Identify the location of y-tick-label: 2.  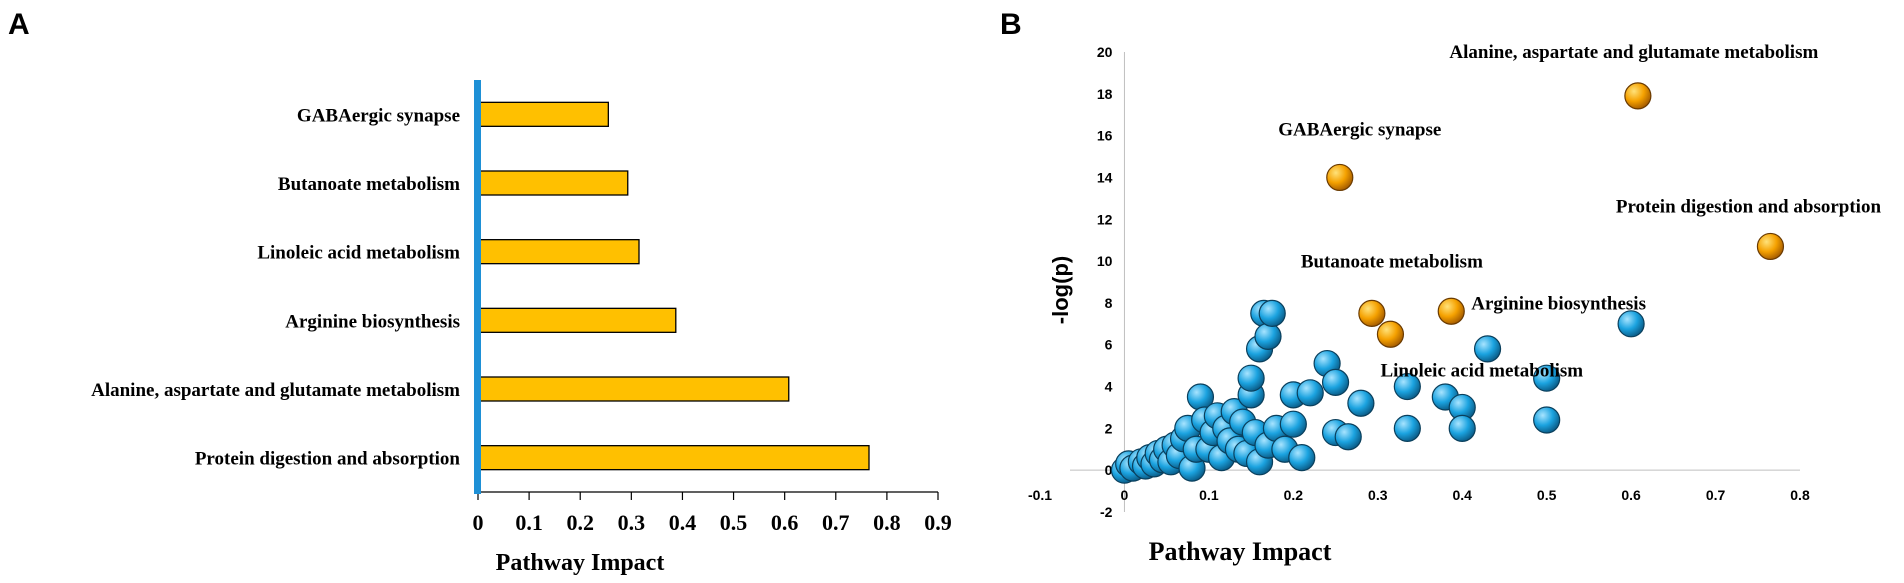
(1109, 428).